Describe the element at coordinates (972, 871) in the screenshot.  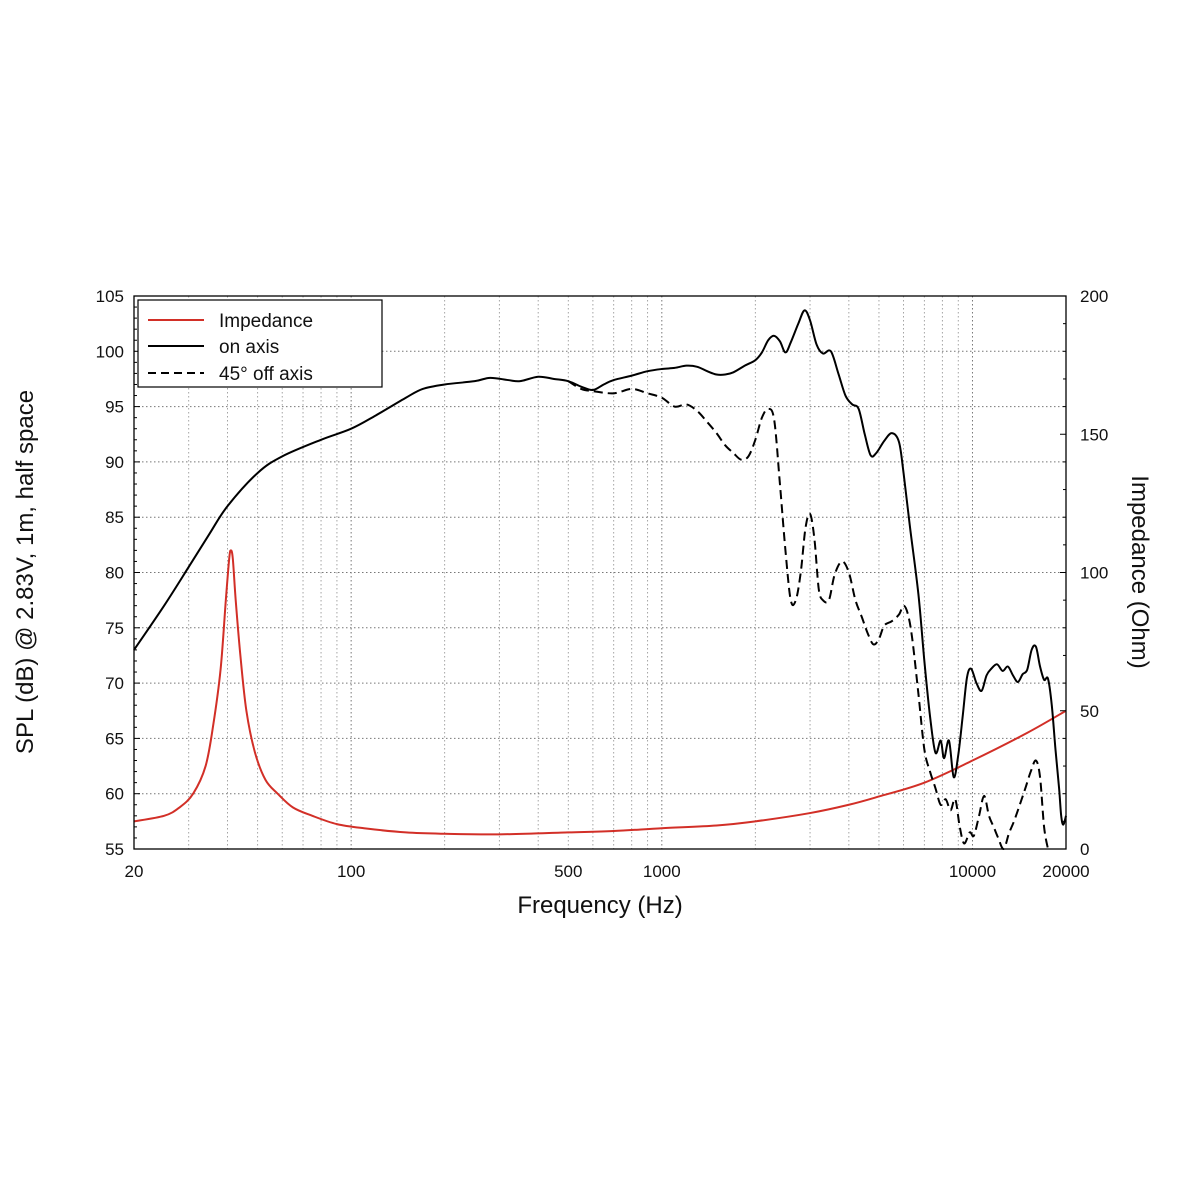
I see `x-tick-label: 10000` at that location.